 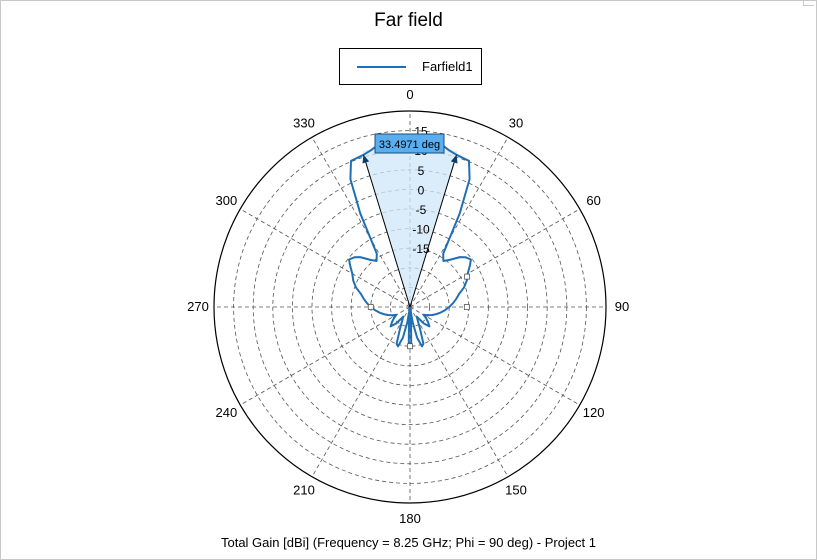 What do you see at coordinates (227, 200) in the screenshot?
I see `angle-tick-label: 300` at bounding box center [227, 200].